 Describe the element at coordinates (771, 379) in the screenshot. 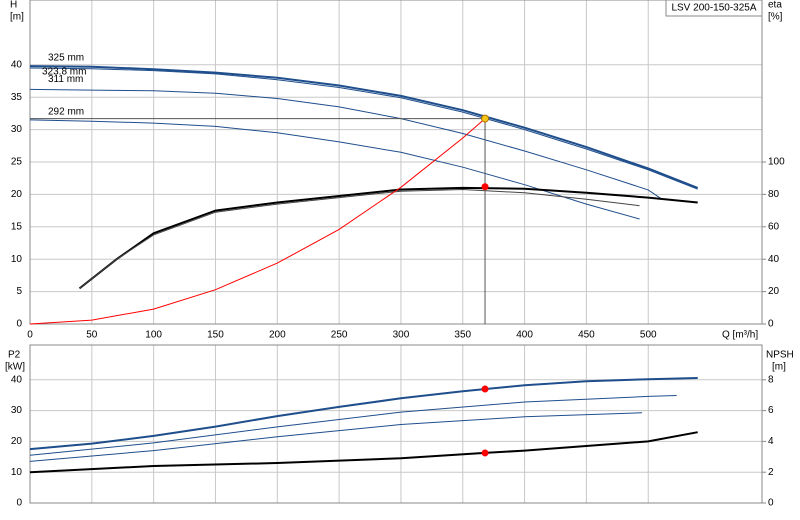

I see `y2-tick-label: 8` at that location.